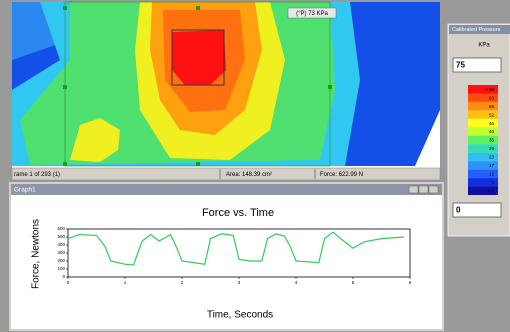 The height and width of the screenshot is (332, 510). I want to click on panel-title-bar, so click(479, 29).